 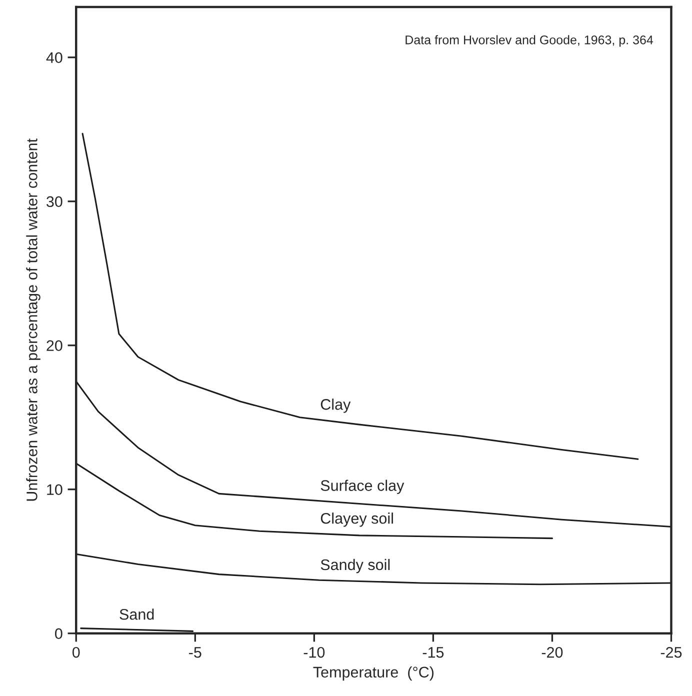 What do you see at coordinates (355, 566) in the screenshot?
I see `series-label: Sandy soil` at bounding box center [355, 566].